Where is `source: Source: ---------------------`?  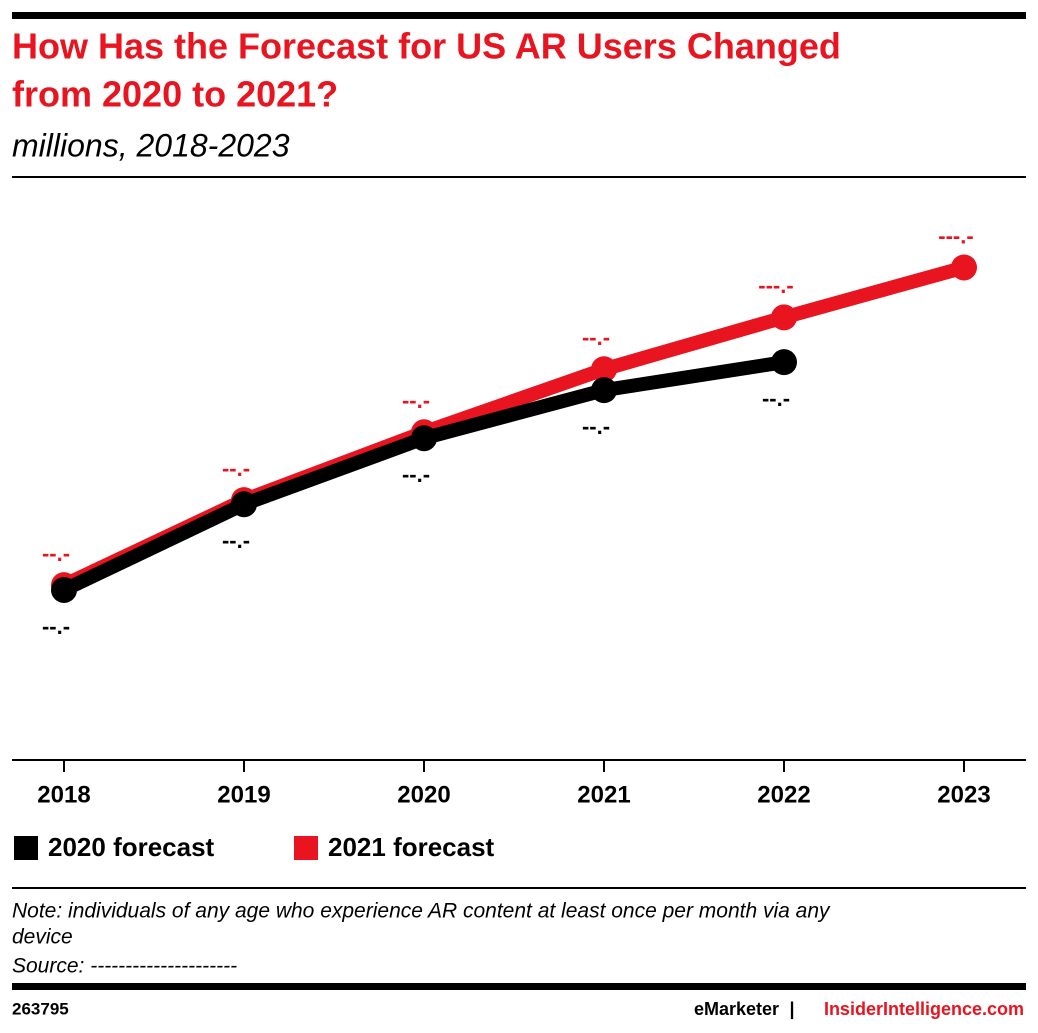 source: Source: --------------------- is located at coordinates (124, 966).